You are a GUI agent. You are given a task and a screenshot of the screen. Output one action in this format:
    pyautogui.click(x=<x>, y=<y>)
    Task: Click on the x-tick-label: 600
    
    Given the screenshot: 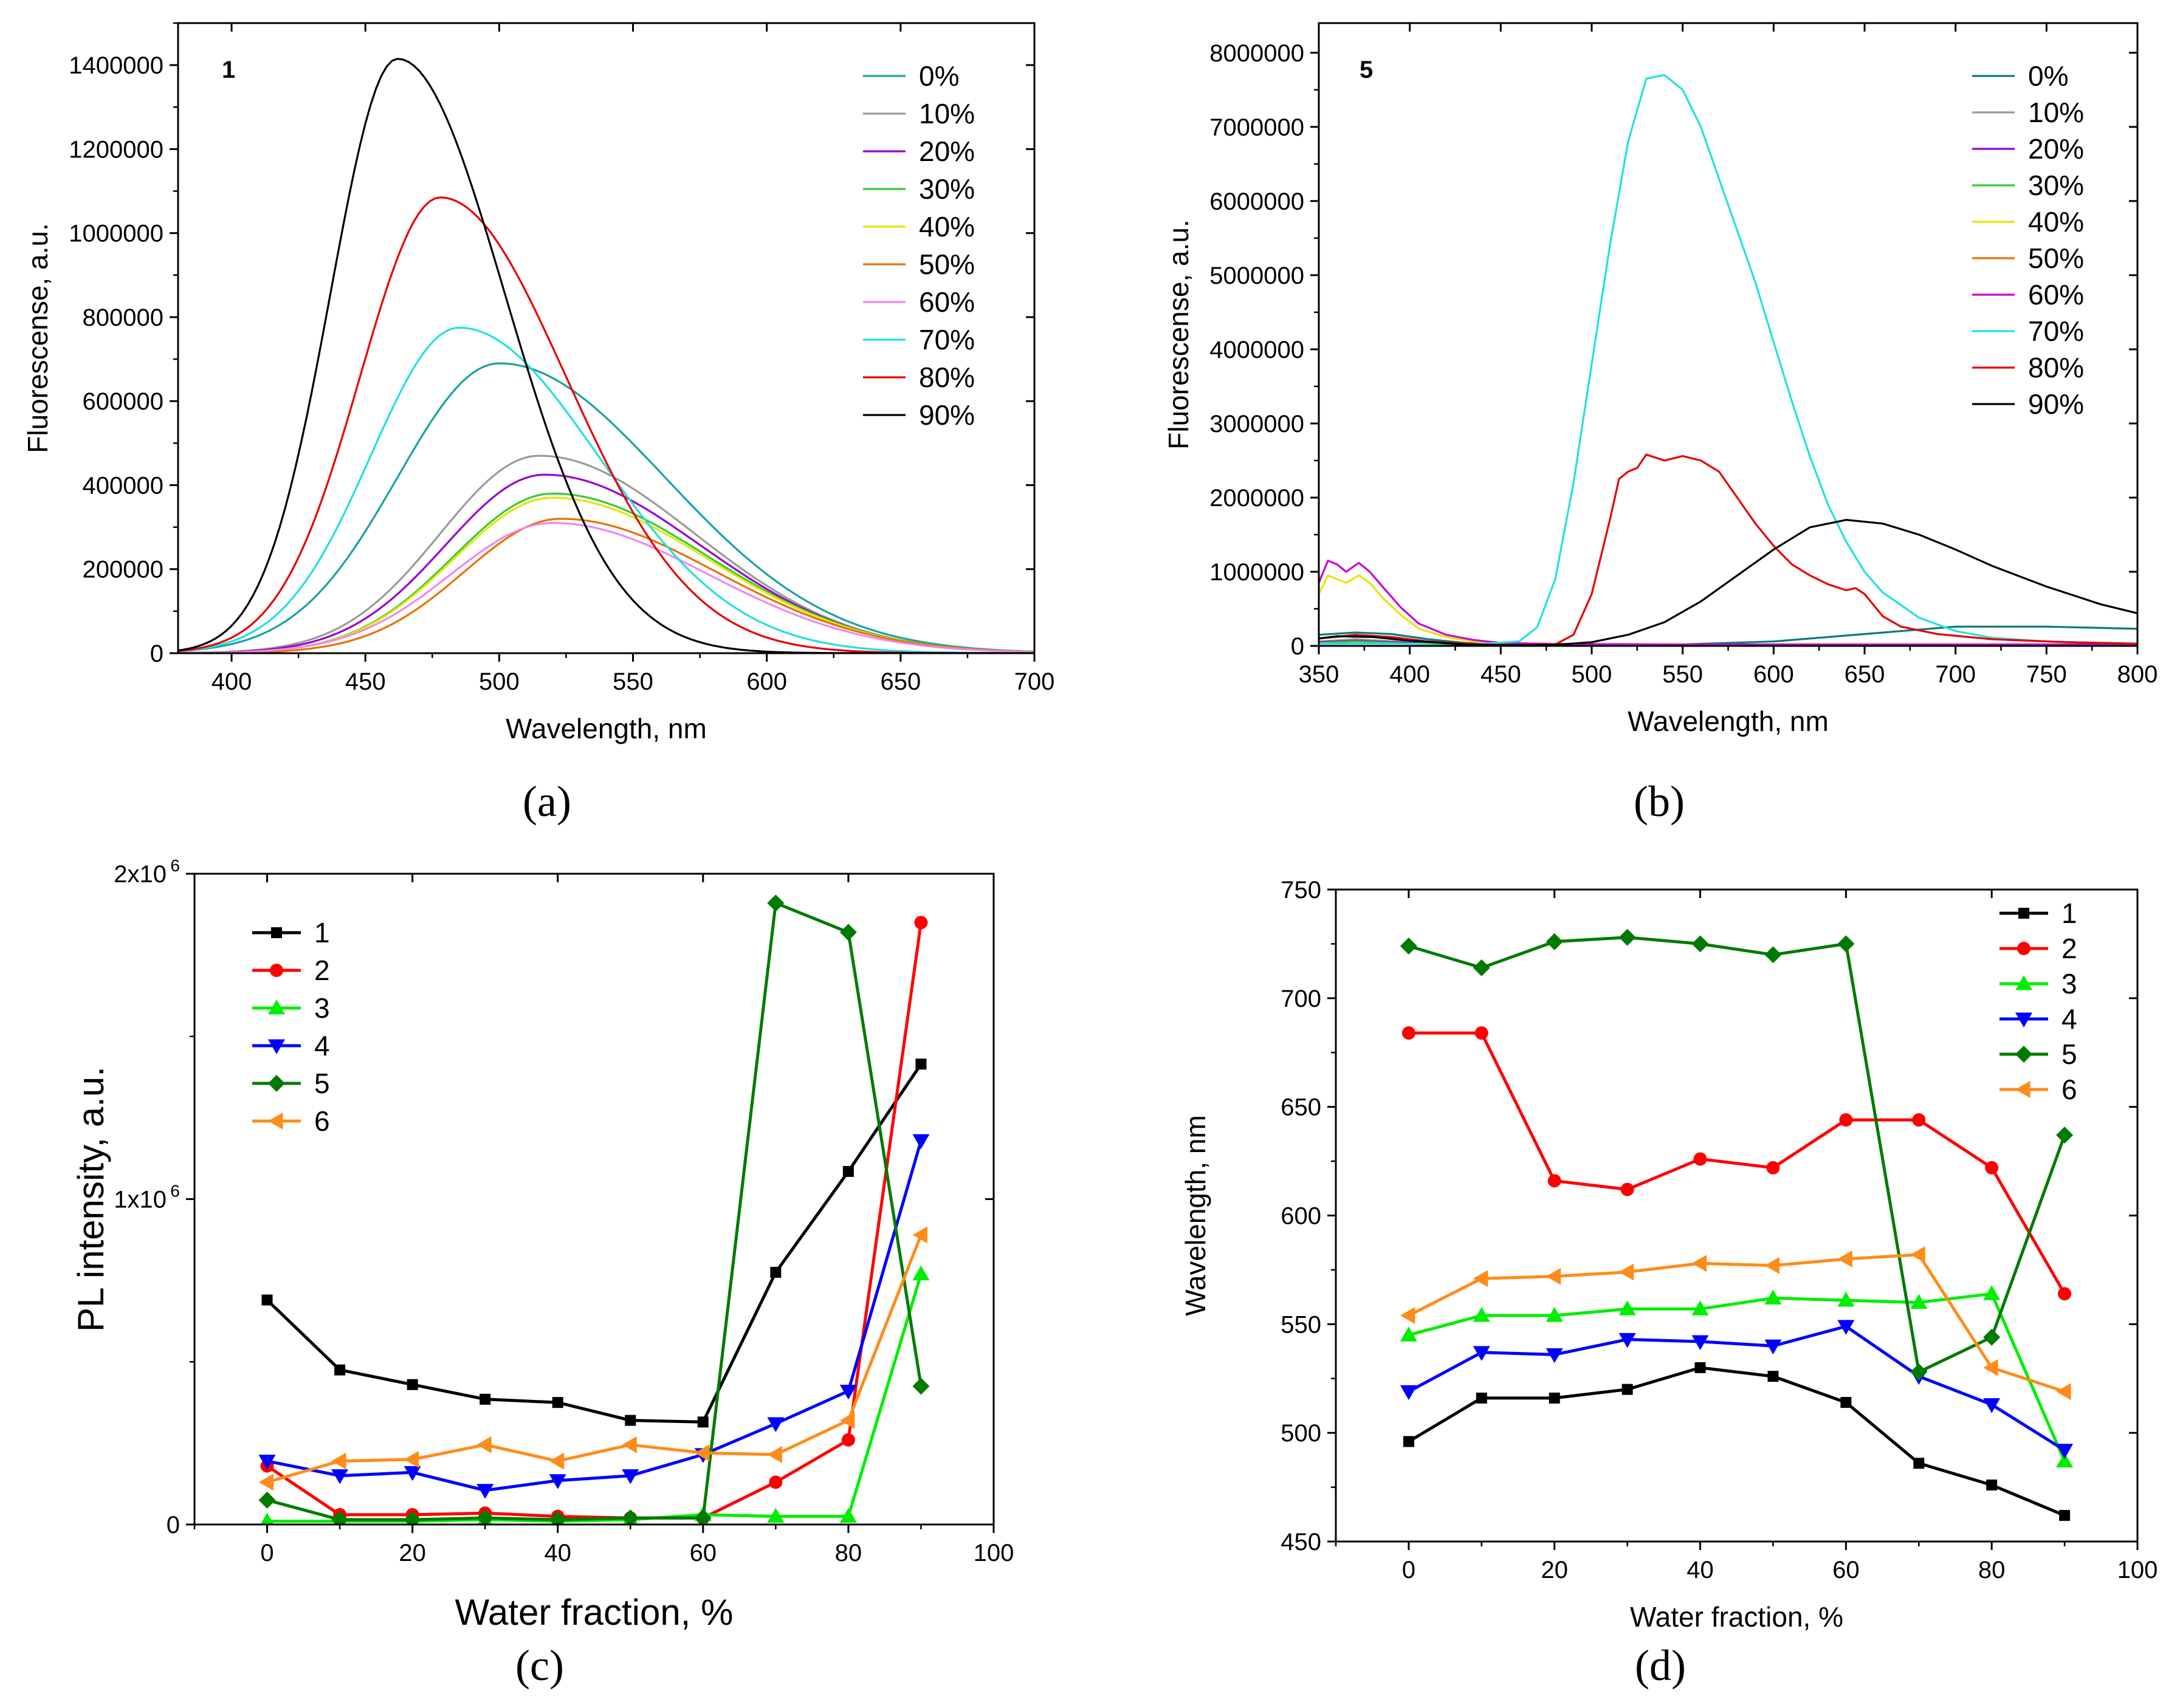 What is the action you would take?
    pyautogui.click(x=767, y=681)
    